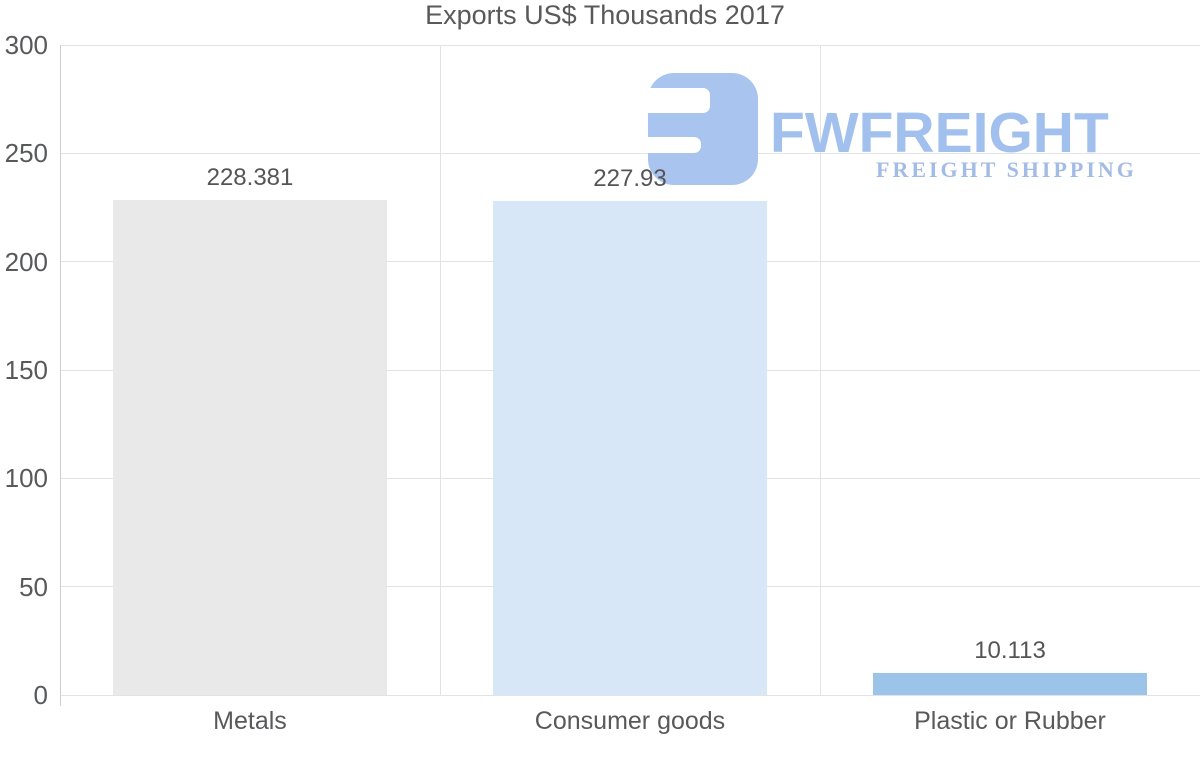 This screenshot has height=763, width=1200. I want to click on bar-value-label-plastic-or-rubber: 10.113, so click(1010, 651).